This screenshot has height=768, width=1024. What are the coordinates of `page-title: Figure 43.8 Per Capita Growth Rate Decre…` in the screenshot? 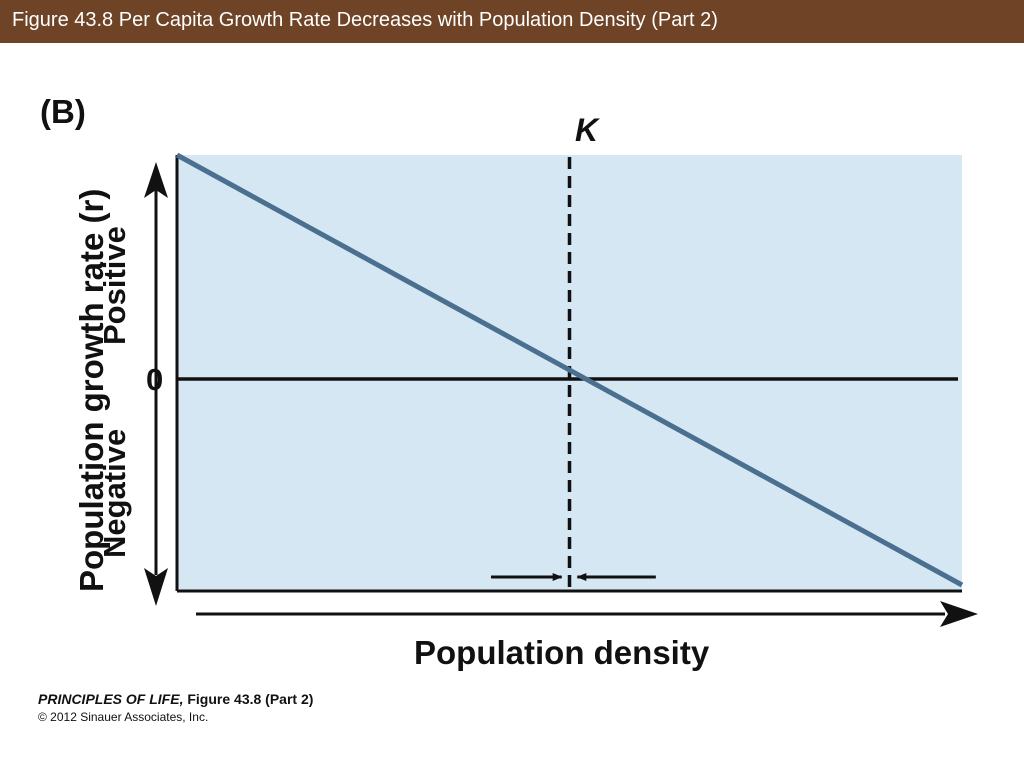 It's located at (365, 20).